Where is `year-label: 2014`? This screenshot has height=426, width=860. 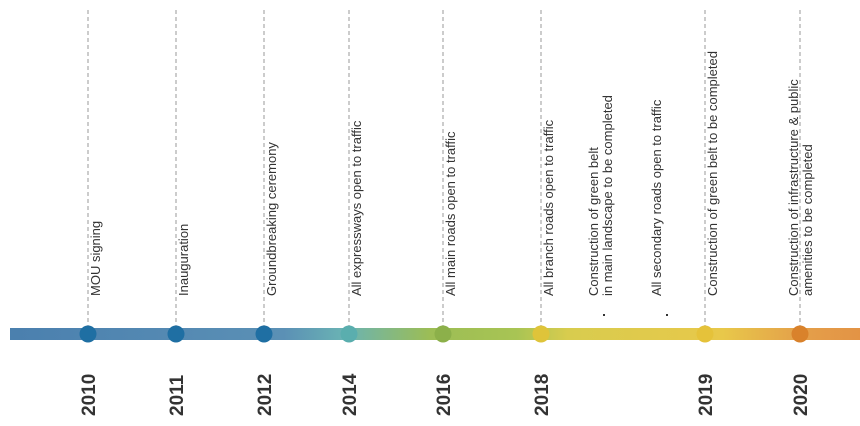 year-label: 2014 is located at coordinates (350, 394).